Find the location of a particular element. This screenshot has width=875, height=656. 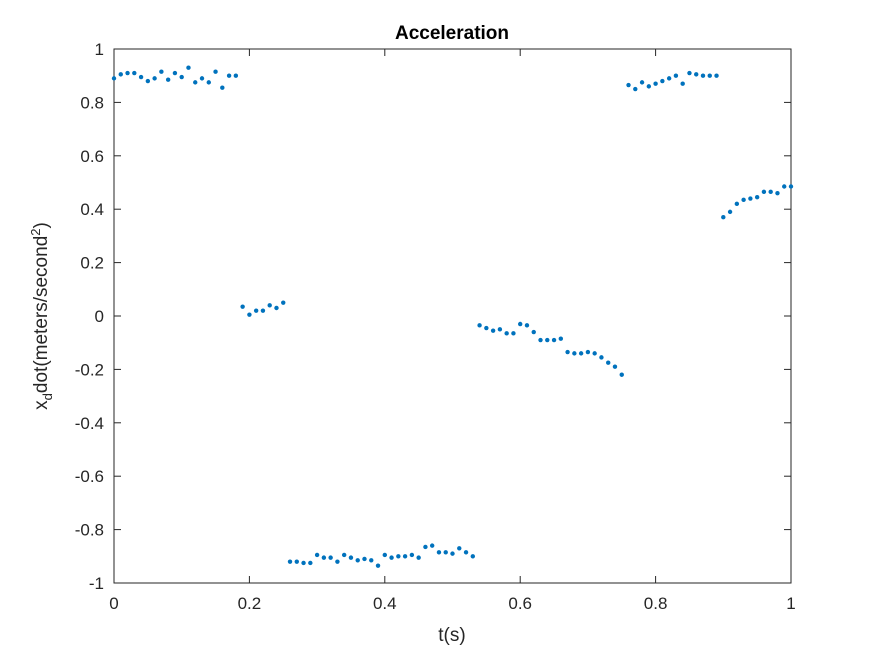

chart-title: Acceleration is located at coordinates (452, 33).